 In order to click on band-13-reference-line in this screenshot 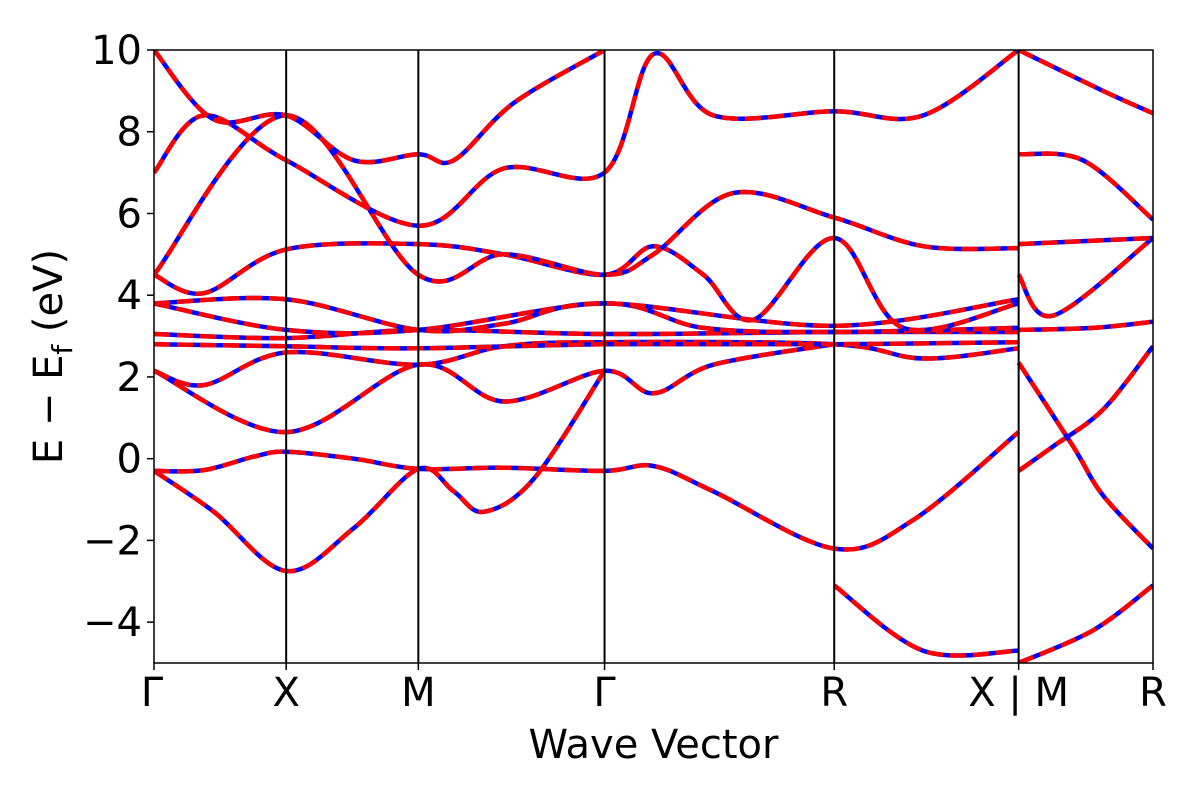, I will do `click(925, 620)`.